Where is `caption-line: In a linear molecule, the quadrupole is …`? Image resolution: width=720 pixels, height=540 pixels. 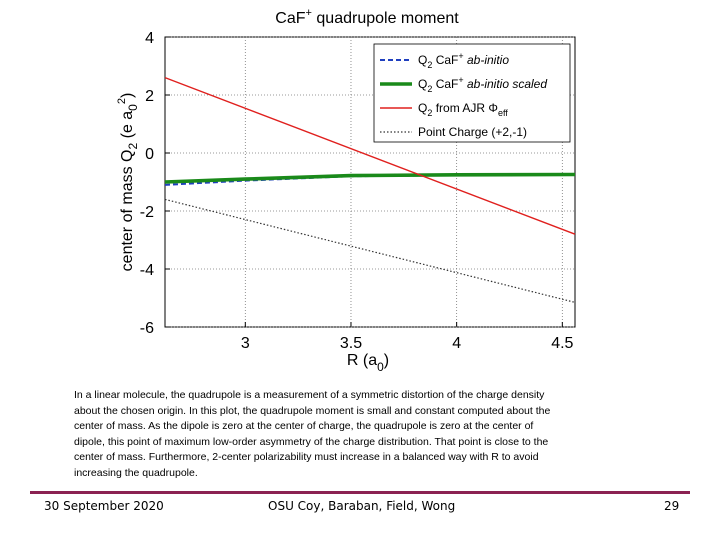
caption-line: In a linear molecule, the quadrupole is … is located at coordinates (309, 395).